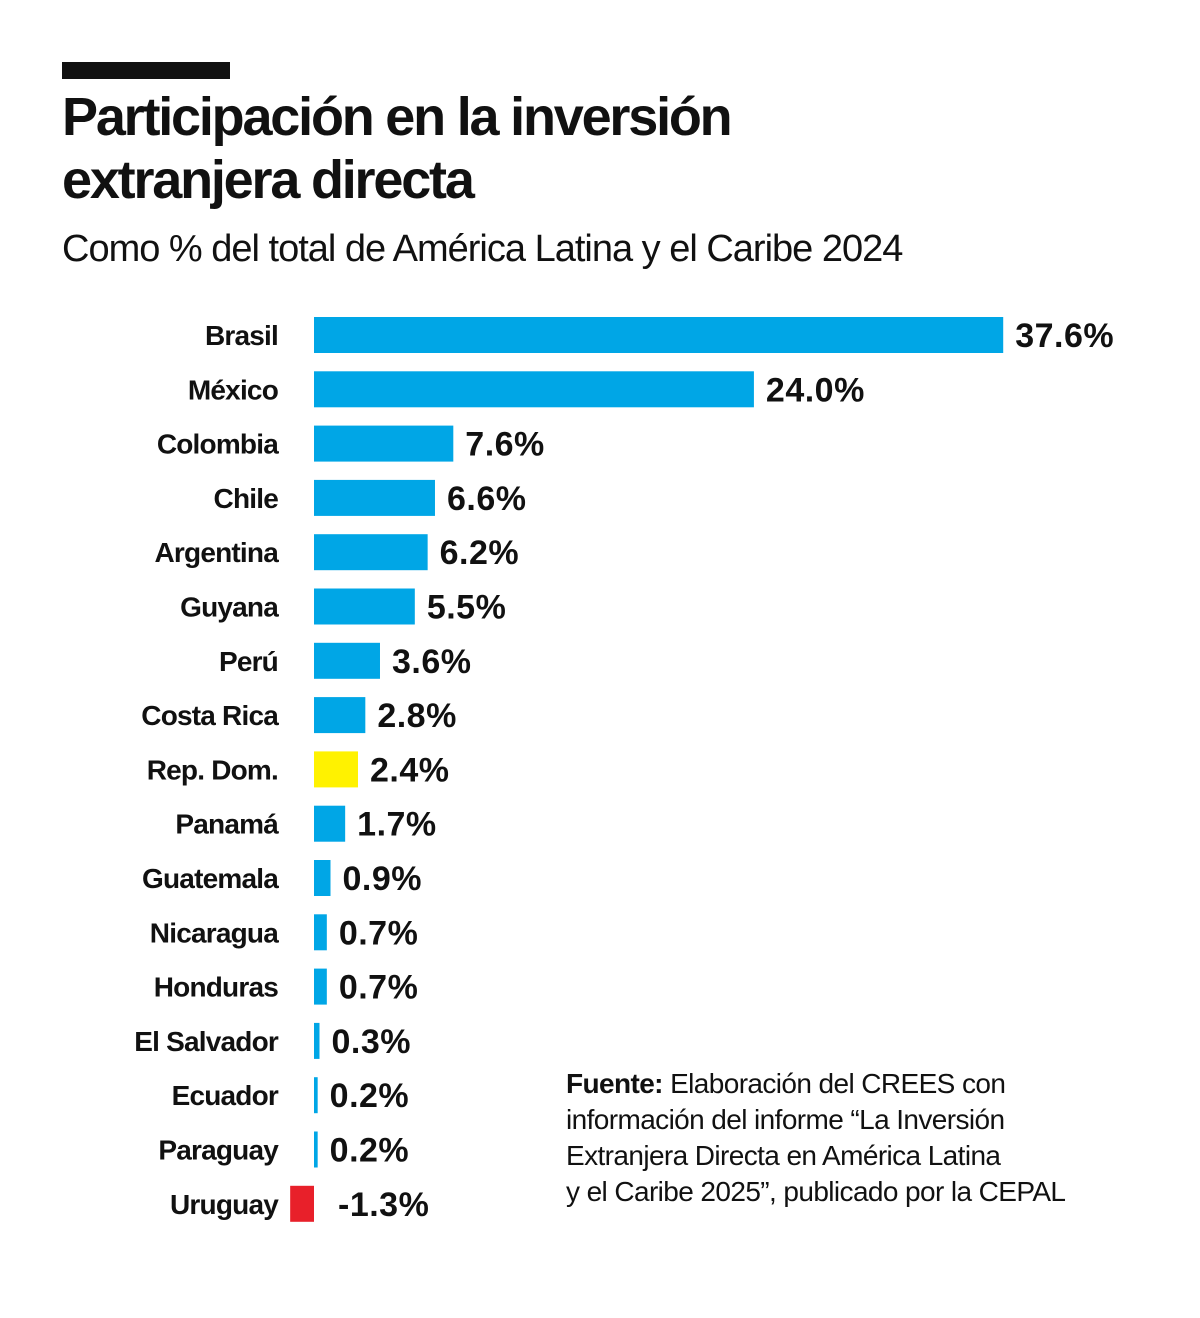 The width and height of the screenshot is (1200, 1318). Describe the element at coordinates (370, 1096) in the screenshot. I see `value-label-ecuador: 0.2%` at that location.